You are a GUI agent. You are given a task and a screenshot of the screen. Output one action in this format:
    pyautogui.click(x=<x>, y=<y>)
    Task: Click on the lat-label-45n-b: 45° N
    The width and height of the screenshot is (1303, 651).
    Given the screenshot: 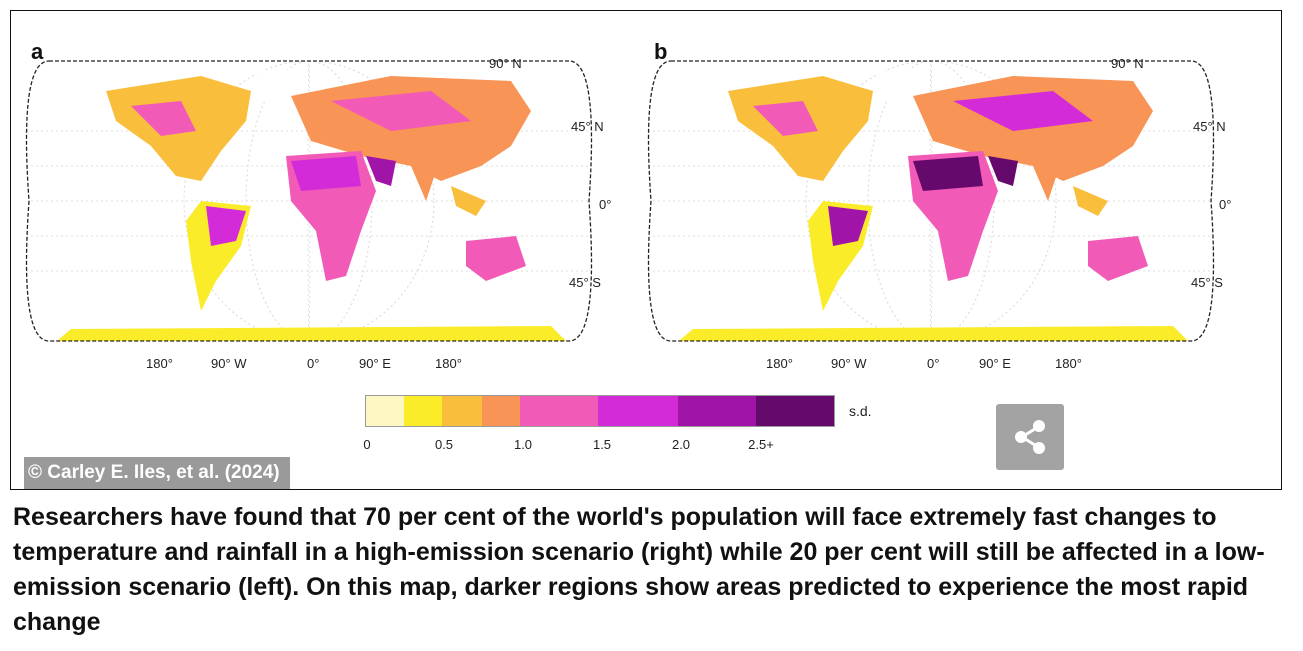 What is the action you would take?
    pyautogui.click(x=1209, y=126)
    